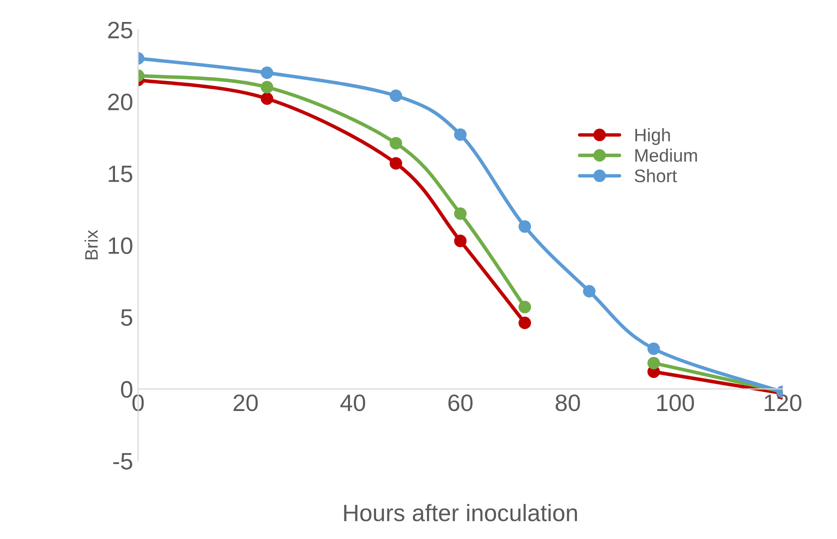 The width and height of the screenshot is (837, 539). I want to click on y-tick-label: 25, so click(120, 30).